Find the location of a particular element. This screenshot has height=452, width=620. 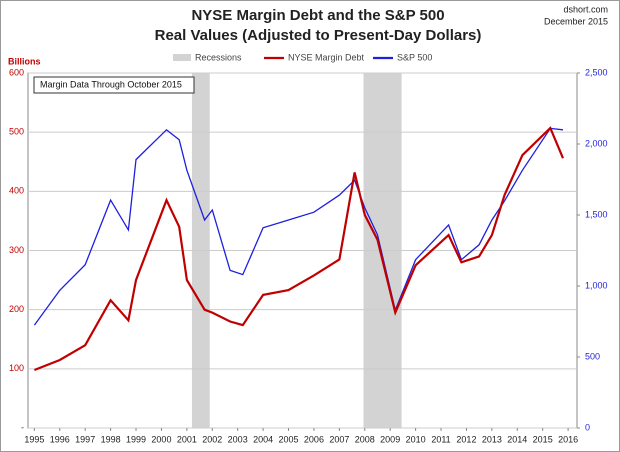

annotation-box is located at coordinates (114, 85).